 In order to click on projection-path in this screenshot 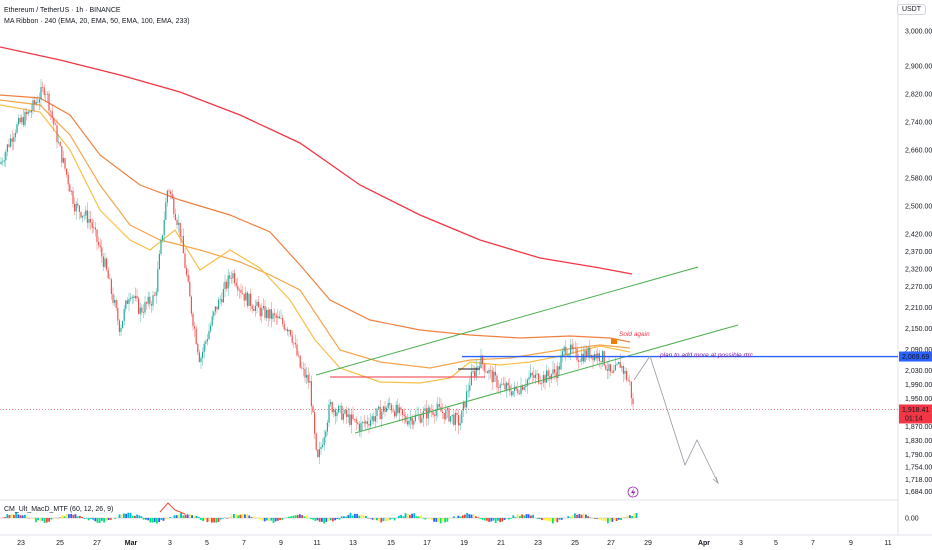, I will do `click(676, 419)`.